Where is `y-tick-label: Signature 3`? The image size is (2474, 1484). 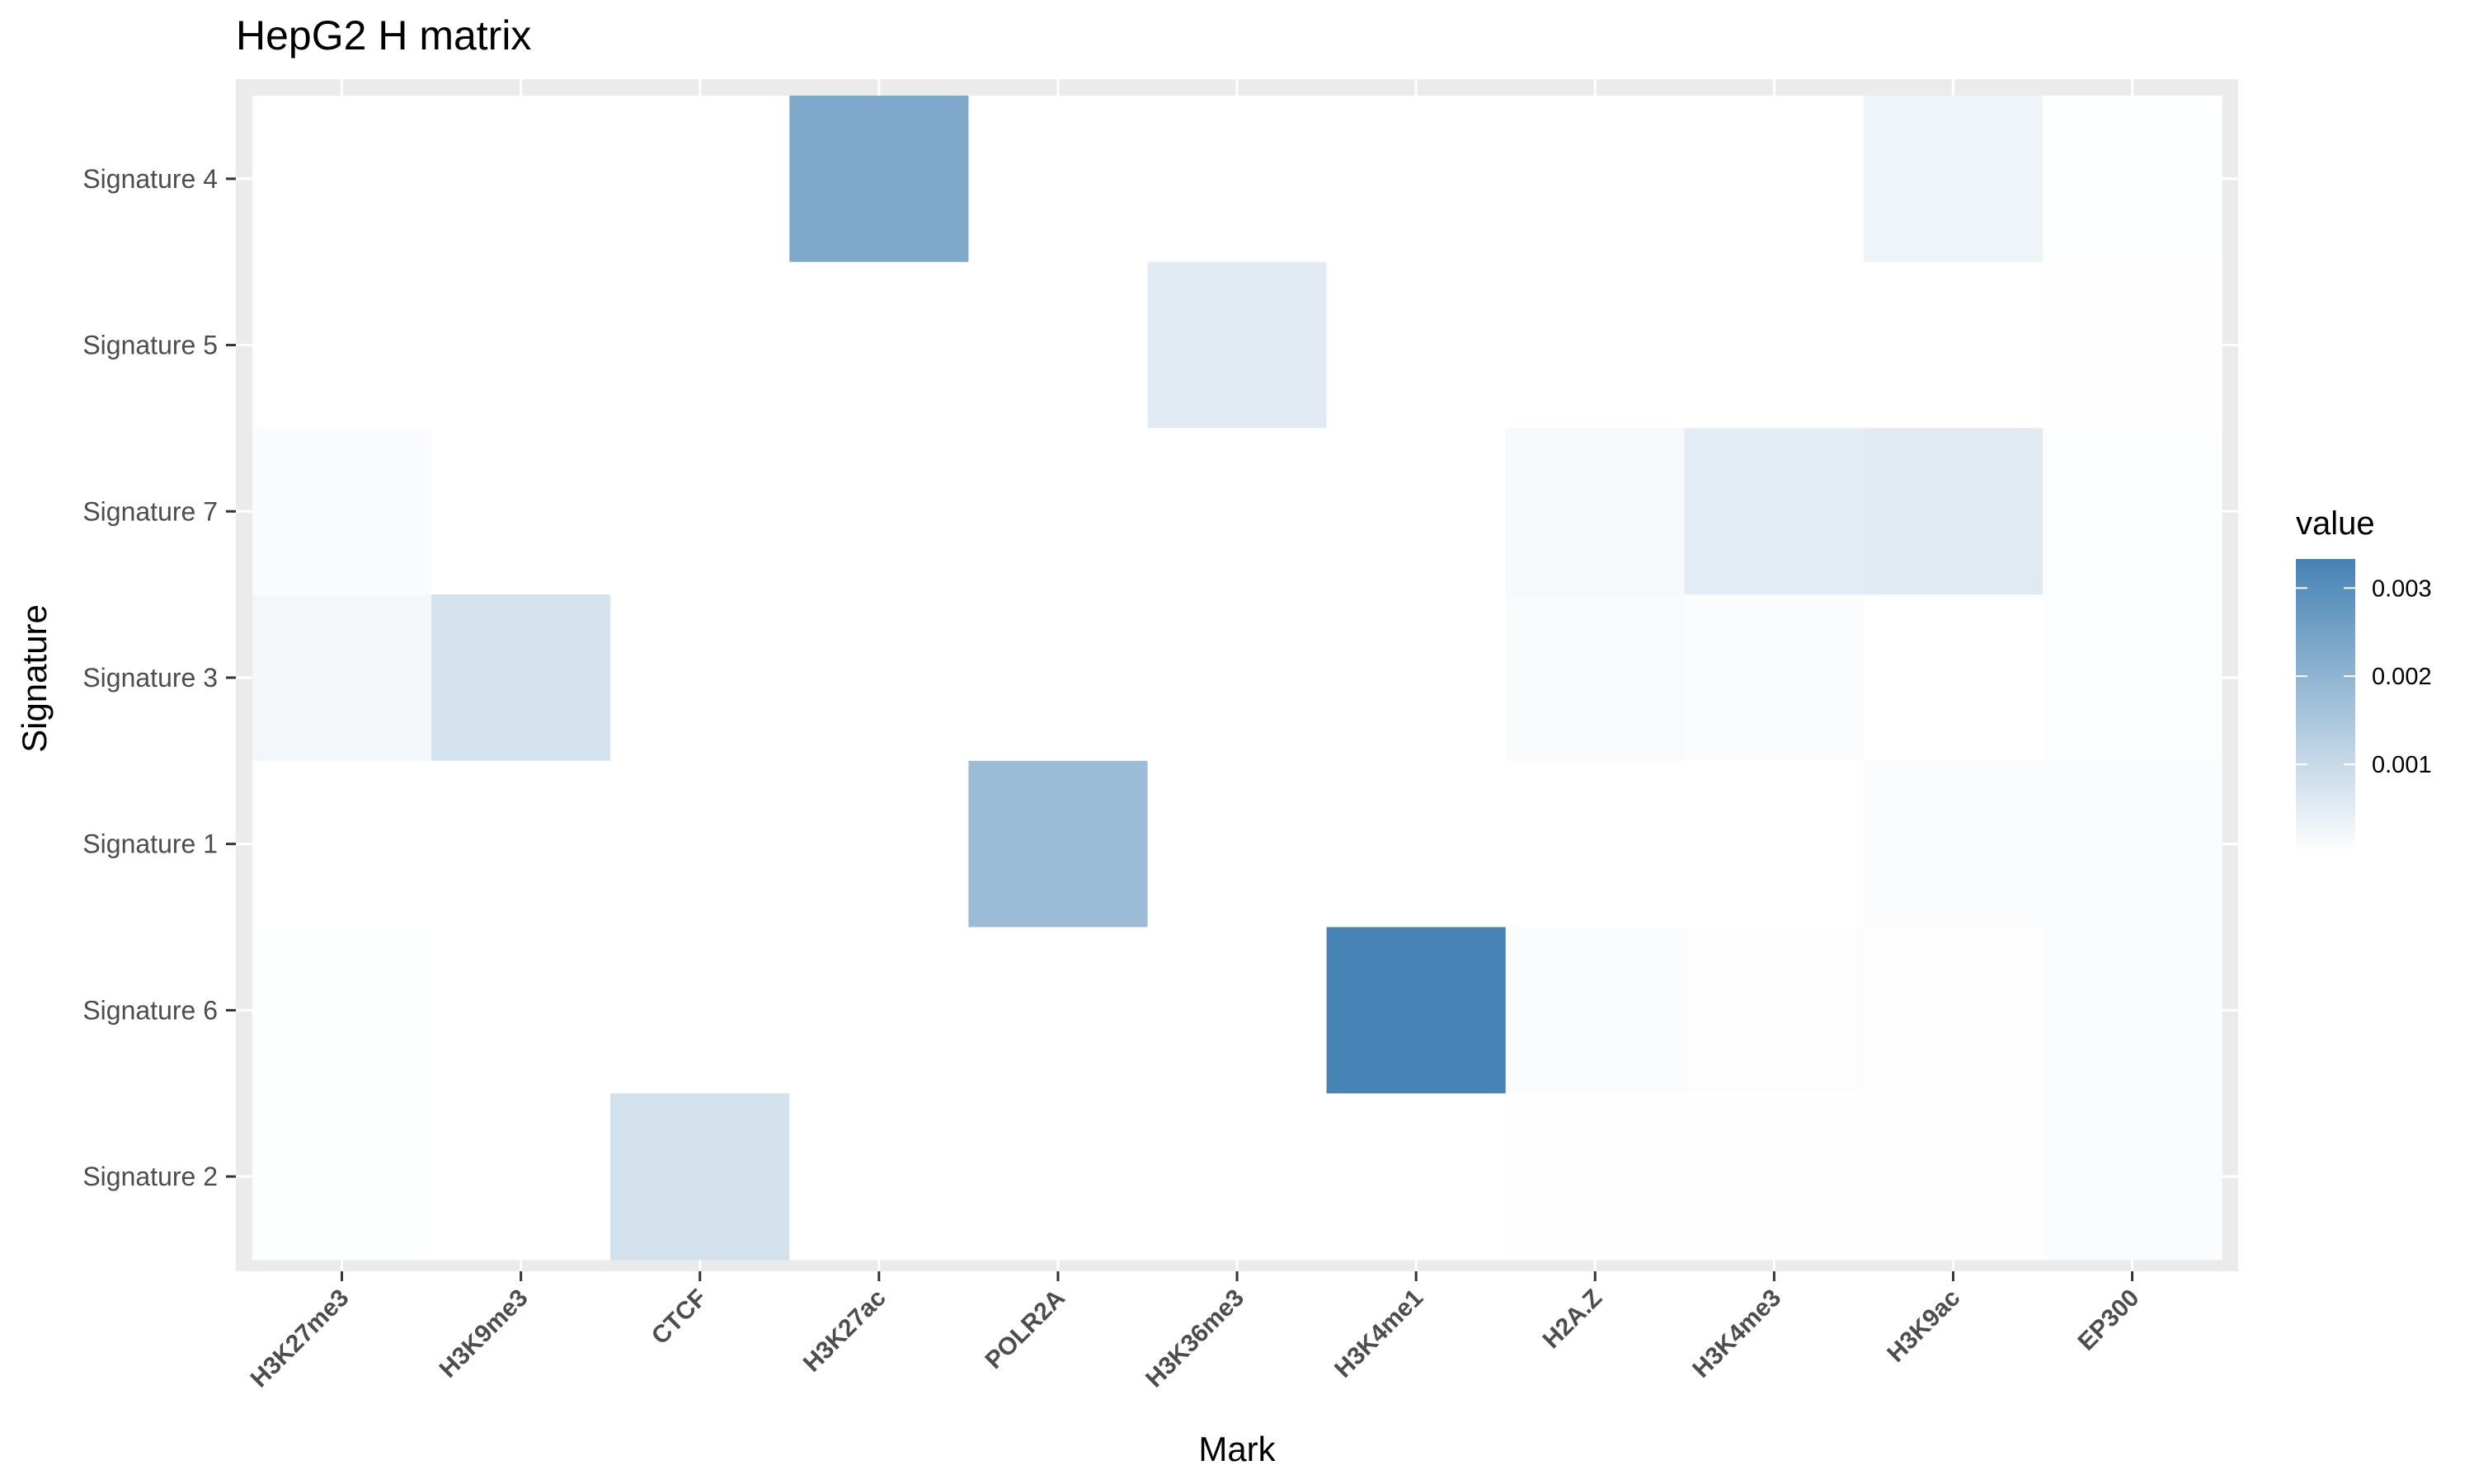 y-tick-label: Signature 3 is located at coordinates (150, 678).